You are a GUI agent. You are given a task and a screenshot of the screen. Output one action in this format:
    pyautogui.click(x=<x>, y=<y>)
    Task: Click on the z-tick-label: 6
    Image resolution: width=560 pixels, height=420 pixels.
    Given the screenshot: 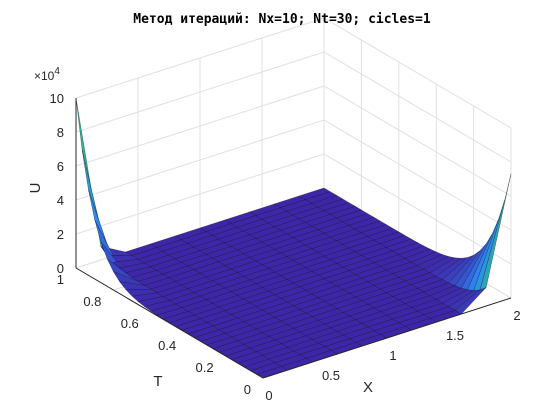 What is the action you would take?
    pyautogui.click(x=60, y=166)
    